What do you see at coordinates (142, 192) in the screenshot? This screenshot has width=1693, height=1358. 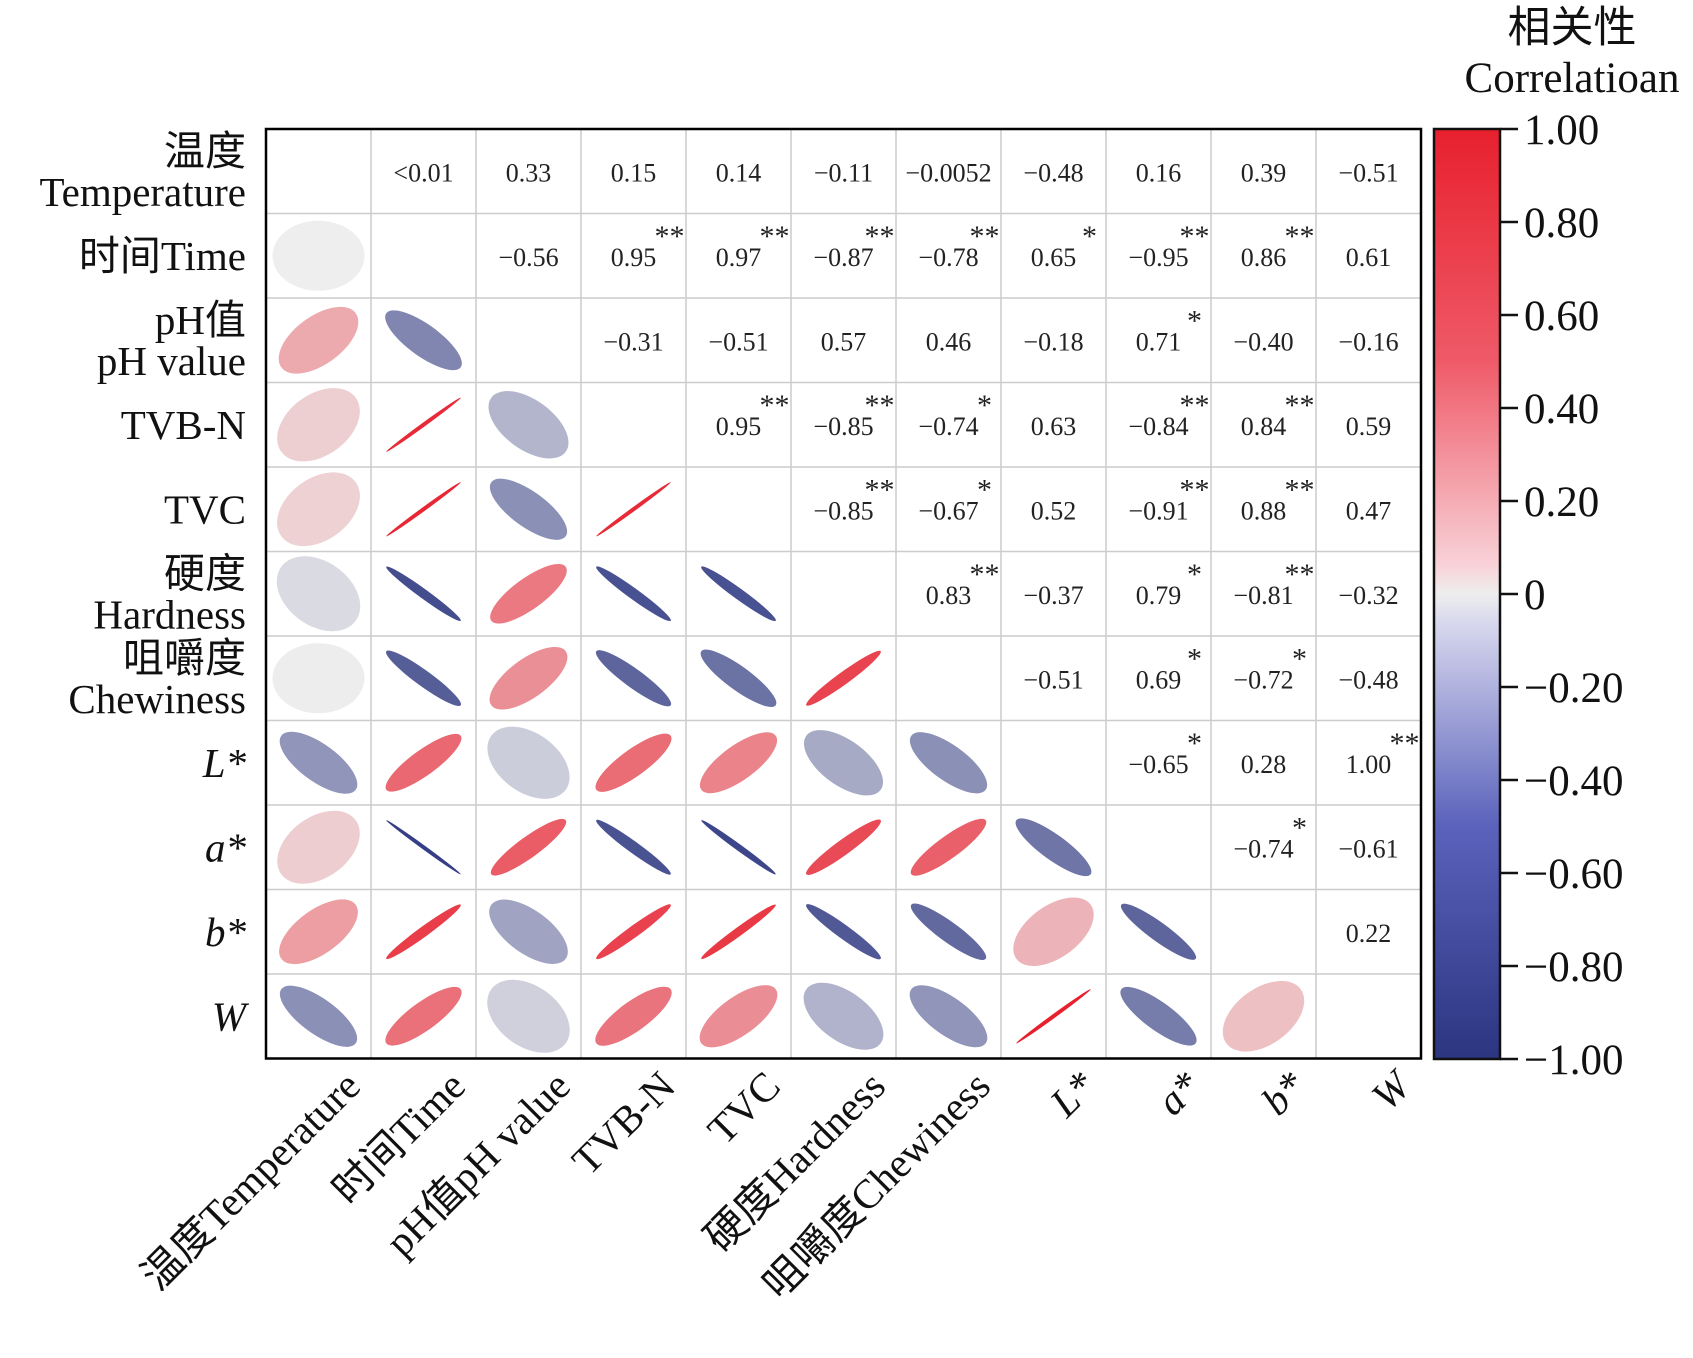 I see `row-label: Temperature` at bounding box center [142, 192].